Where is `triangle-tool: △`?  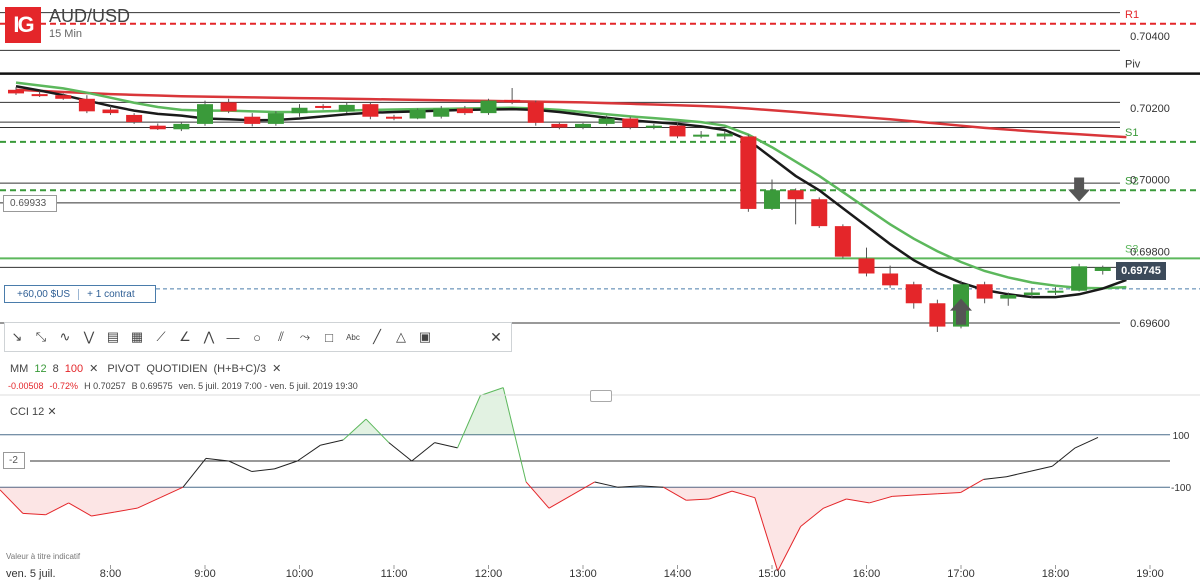 triangle-tool: △ is located at coordinates (401, 336).